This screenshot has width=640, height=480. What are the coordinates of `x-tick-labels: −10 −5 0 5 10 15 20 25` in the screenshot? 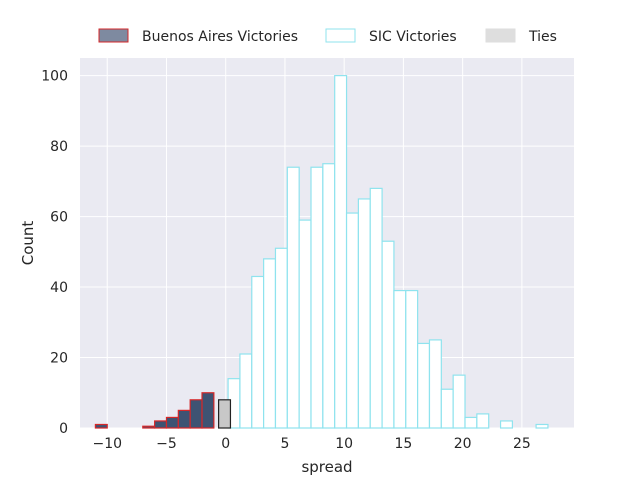 It's located at (311, 444).